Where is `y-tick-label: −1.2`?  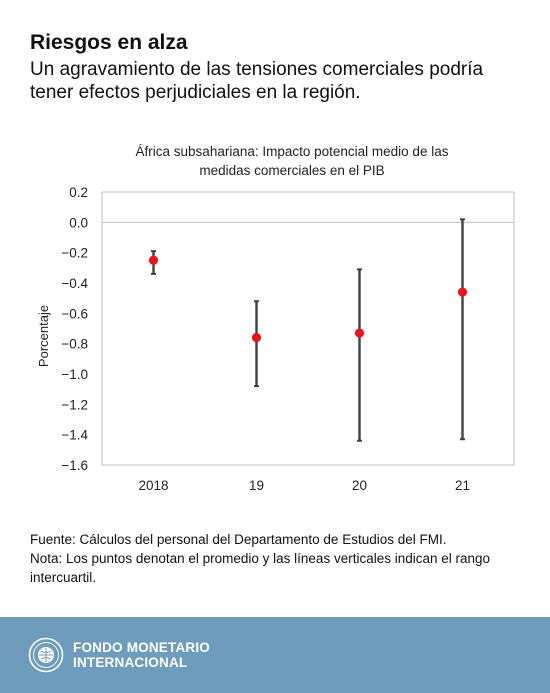 y-tick-label: −1.2 is located at coordinates (74, 404).